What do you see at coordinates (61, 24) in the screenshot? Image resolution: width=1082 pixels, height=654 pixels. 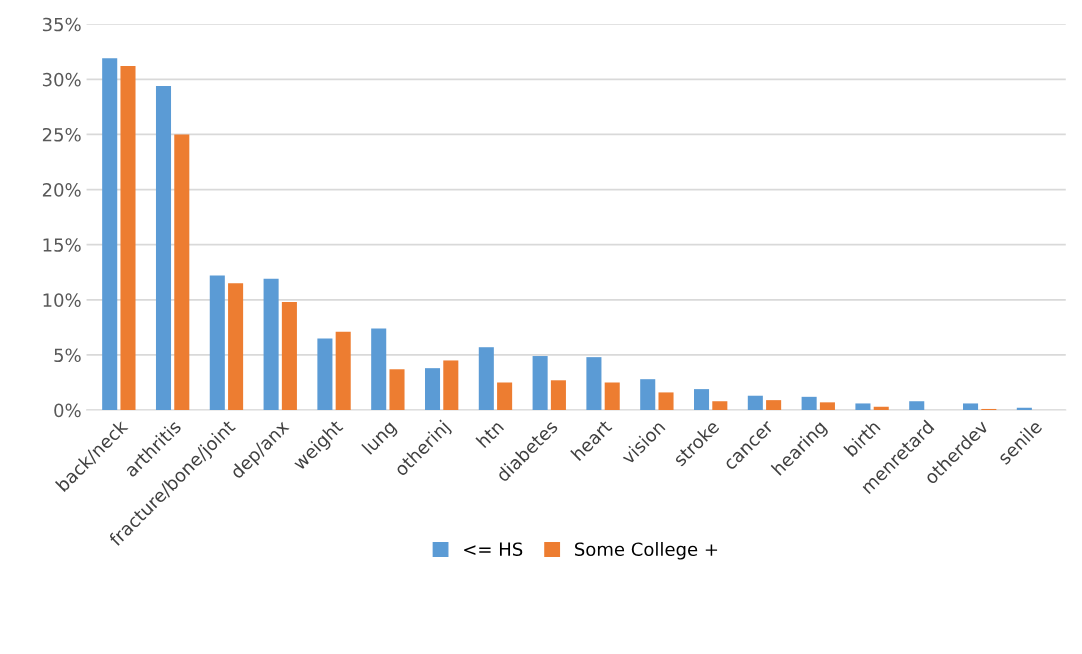 I see `y-tick-label: 35%` at bounding box center [61, 24].